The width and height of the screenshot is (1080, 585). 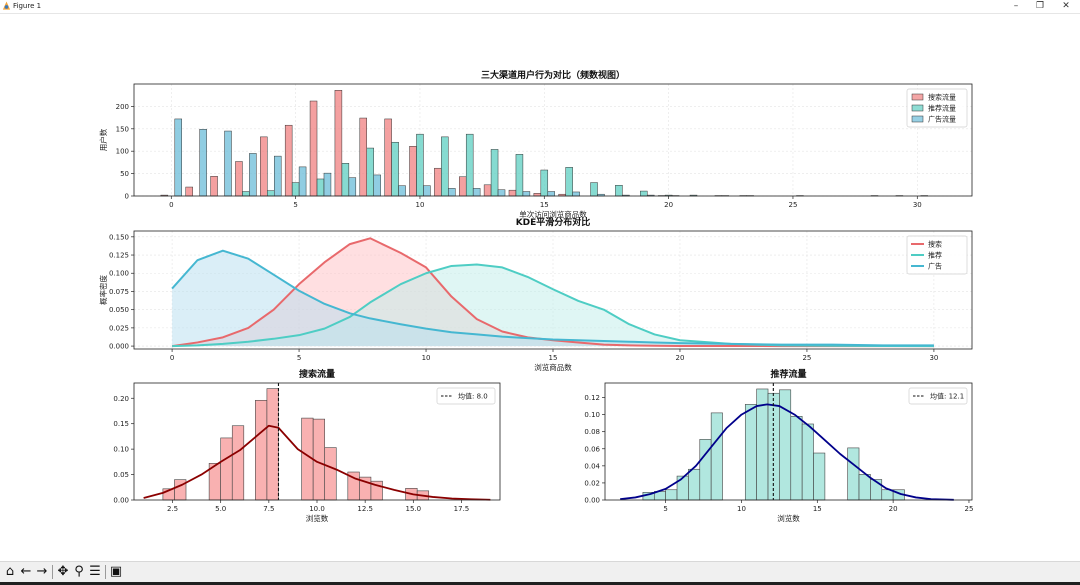 What do you see at coordinates (592, 483) in the screenshot?
I see `y-tick-label: 0.02` at bounding box center [592, 483].